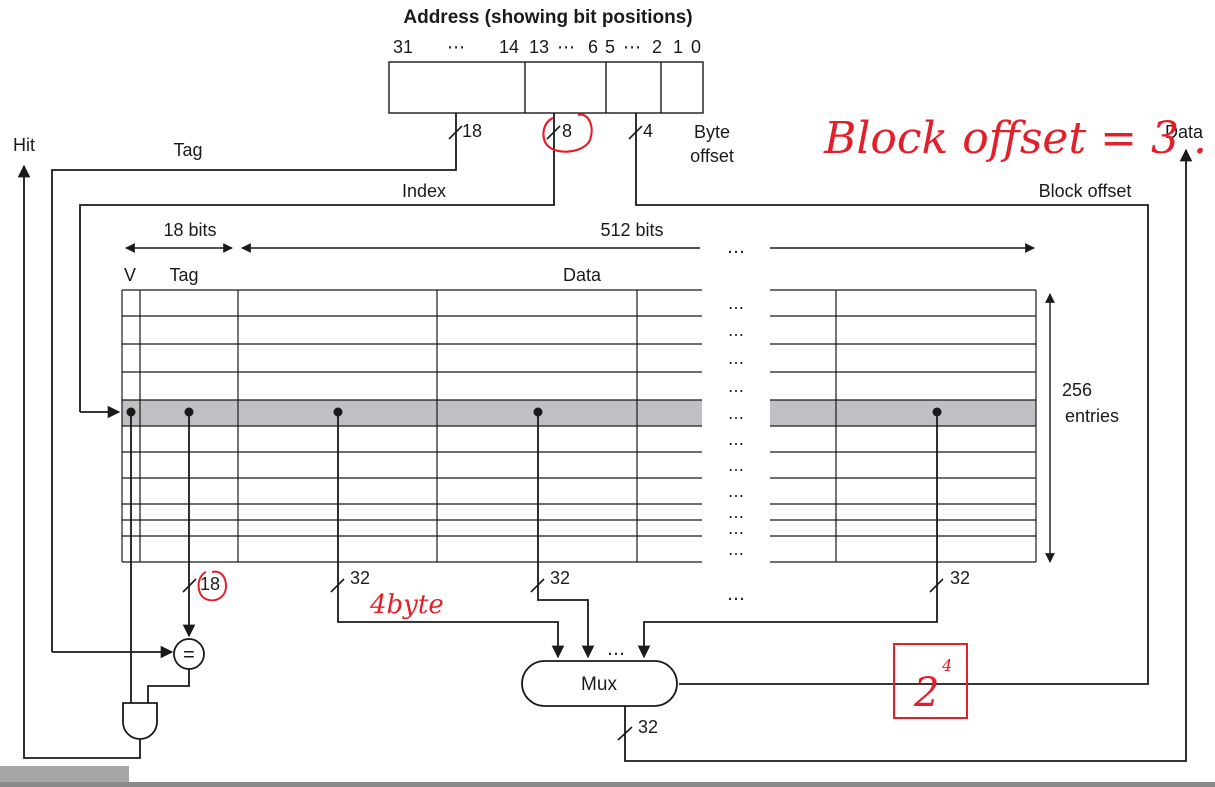  What do you see at coordinates (648, 131) in the screenshot?
I see `block-offset-width-label: 4` at bounding box center [648, 131].